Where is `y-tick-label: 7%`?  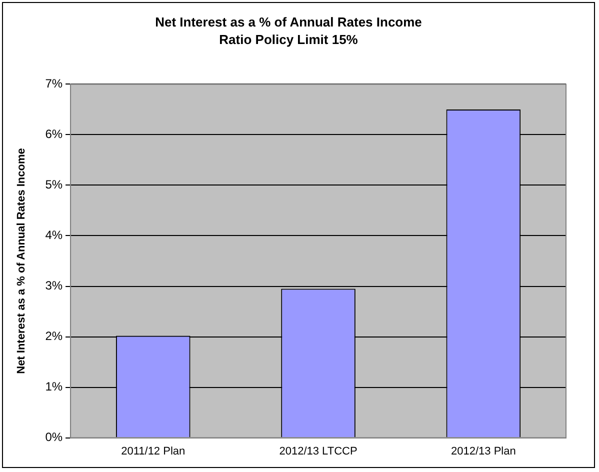
y-tick-label: 7% is located at coordinates (54, 83).